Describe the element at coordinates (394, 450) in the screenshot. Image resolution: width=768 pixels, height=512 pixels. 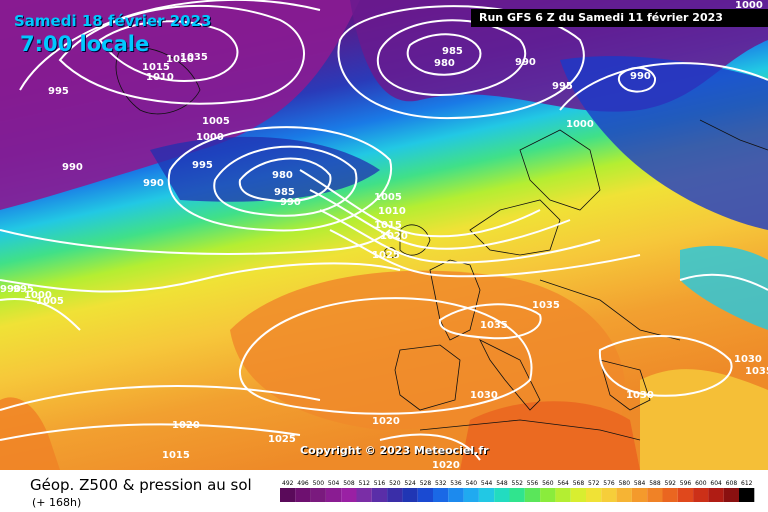
I see `copyright-notice: Copyright © 2023 Meteociel.fr` at that location.